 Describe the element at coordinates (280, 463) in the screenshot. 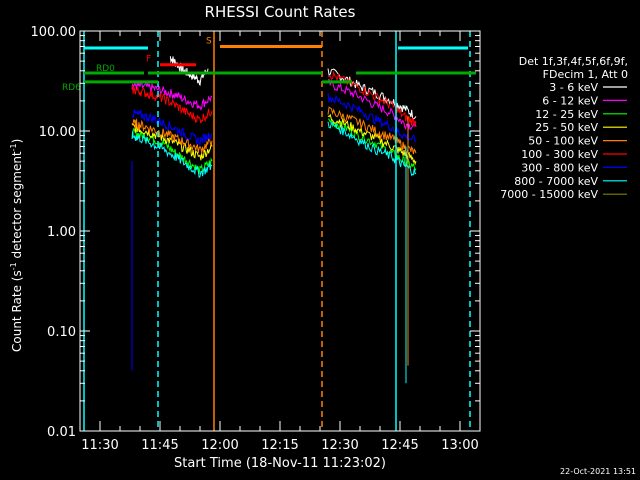

I see `x-axis-label: Start Time (18-Nov-11 11:23:02)` at that location.